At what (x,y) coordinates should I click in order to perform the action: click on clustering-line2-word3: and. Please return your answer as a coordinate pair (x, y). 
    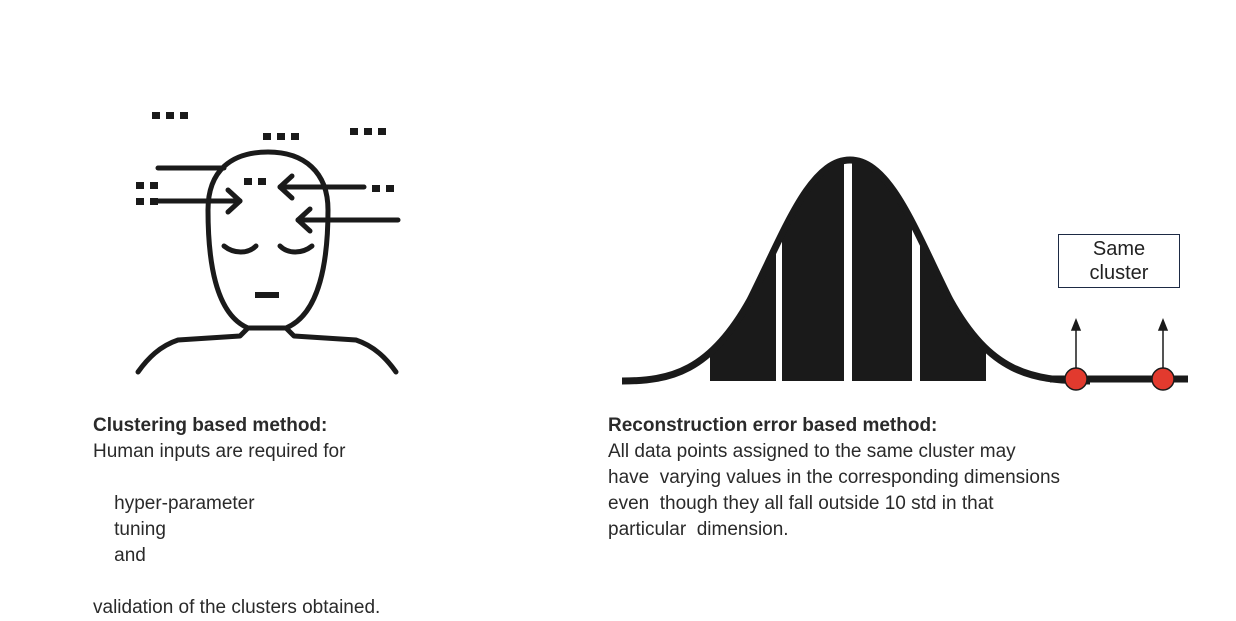
    Looking at the image, I should click on (130, 555).